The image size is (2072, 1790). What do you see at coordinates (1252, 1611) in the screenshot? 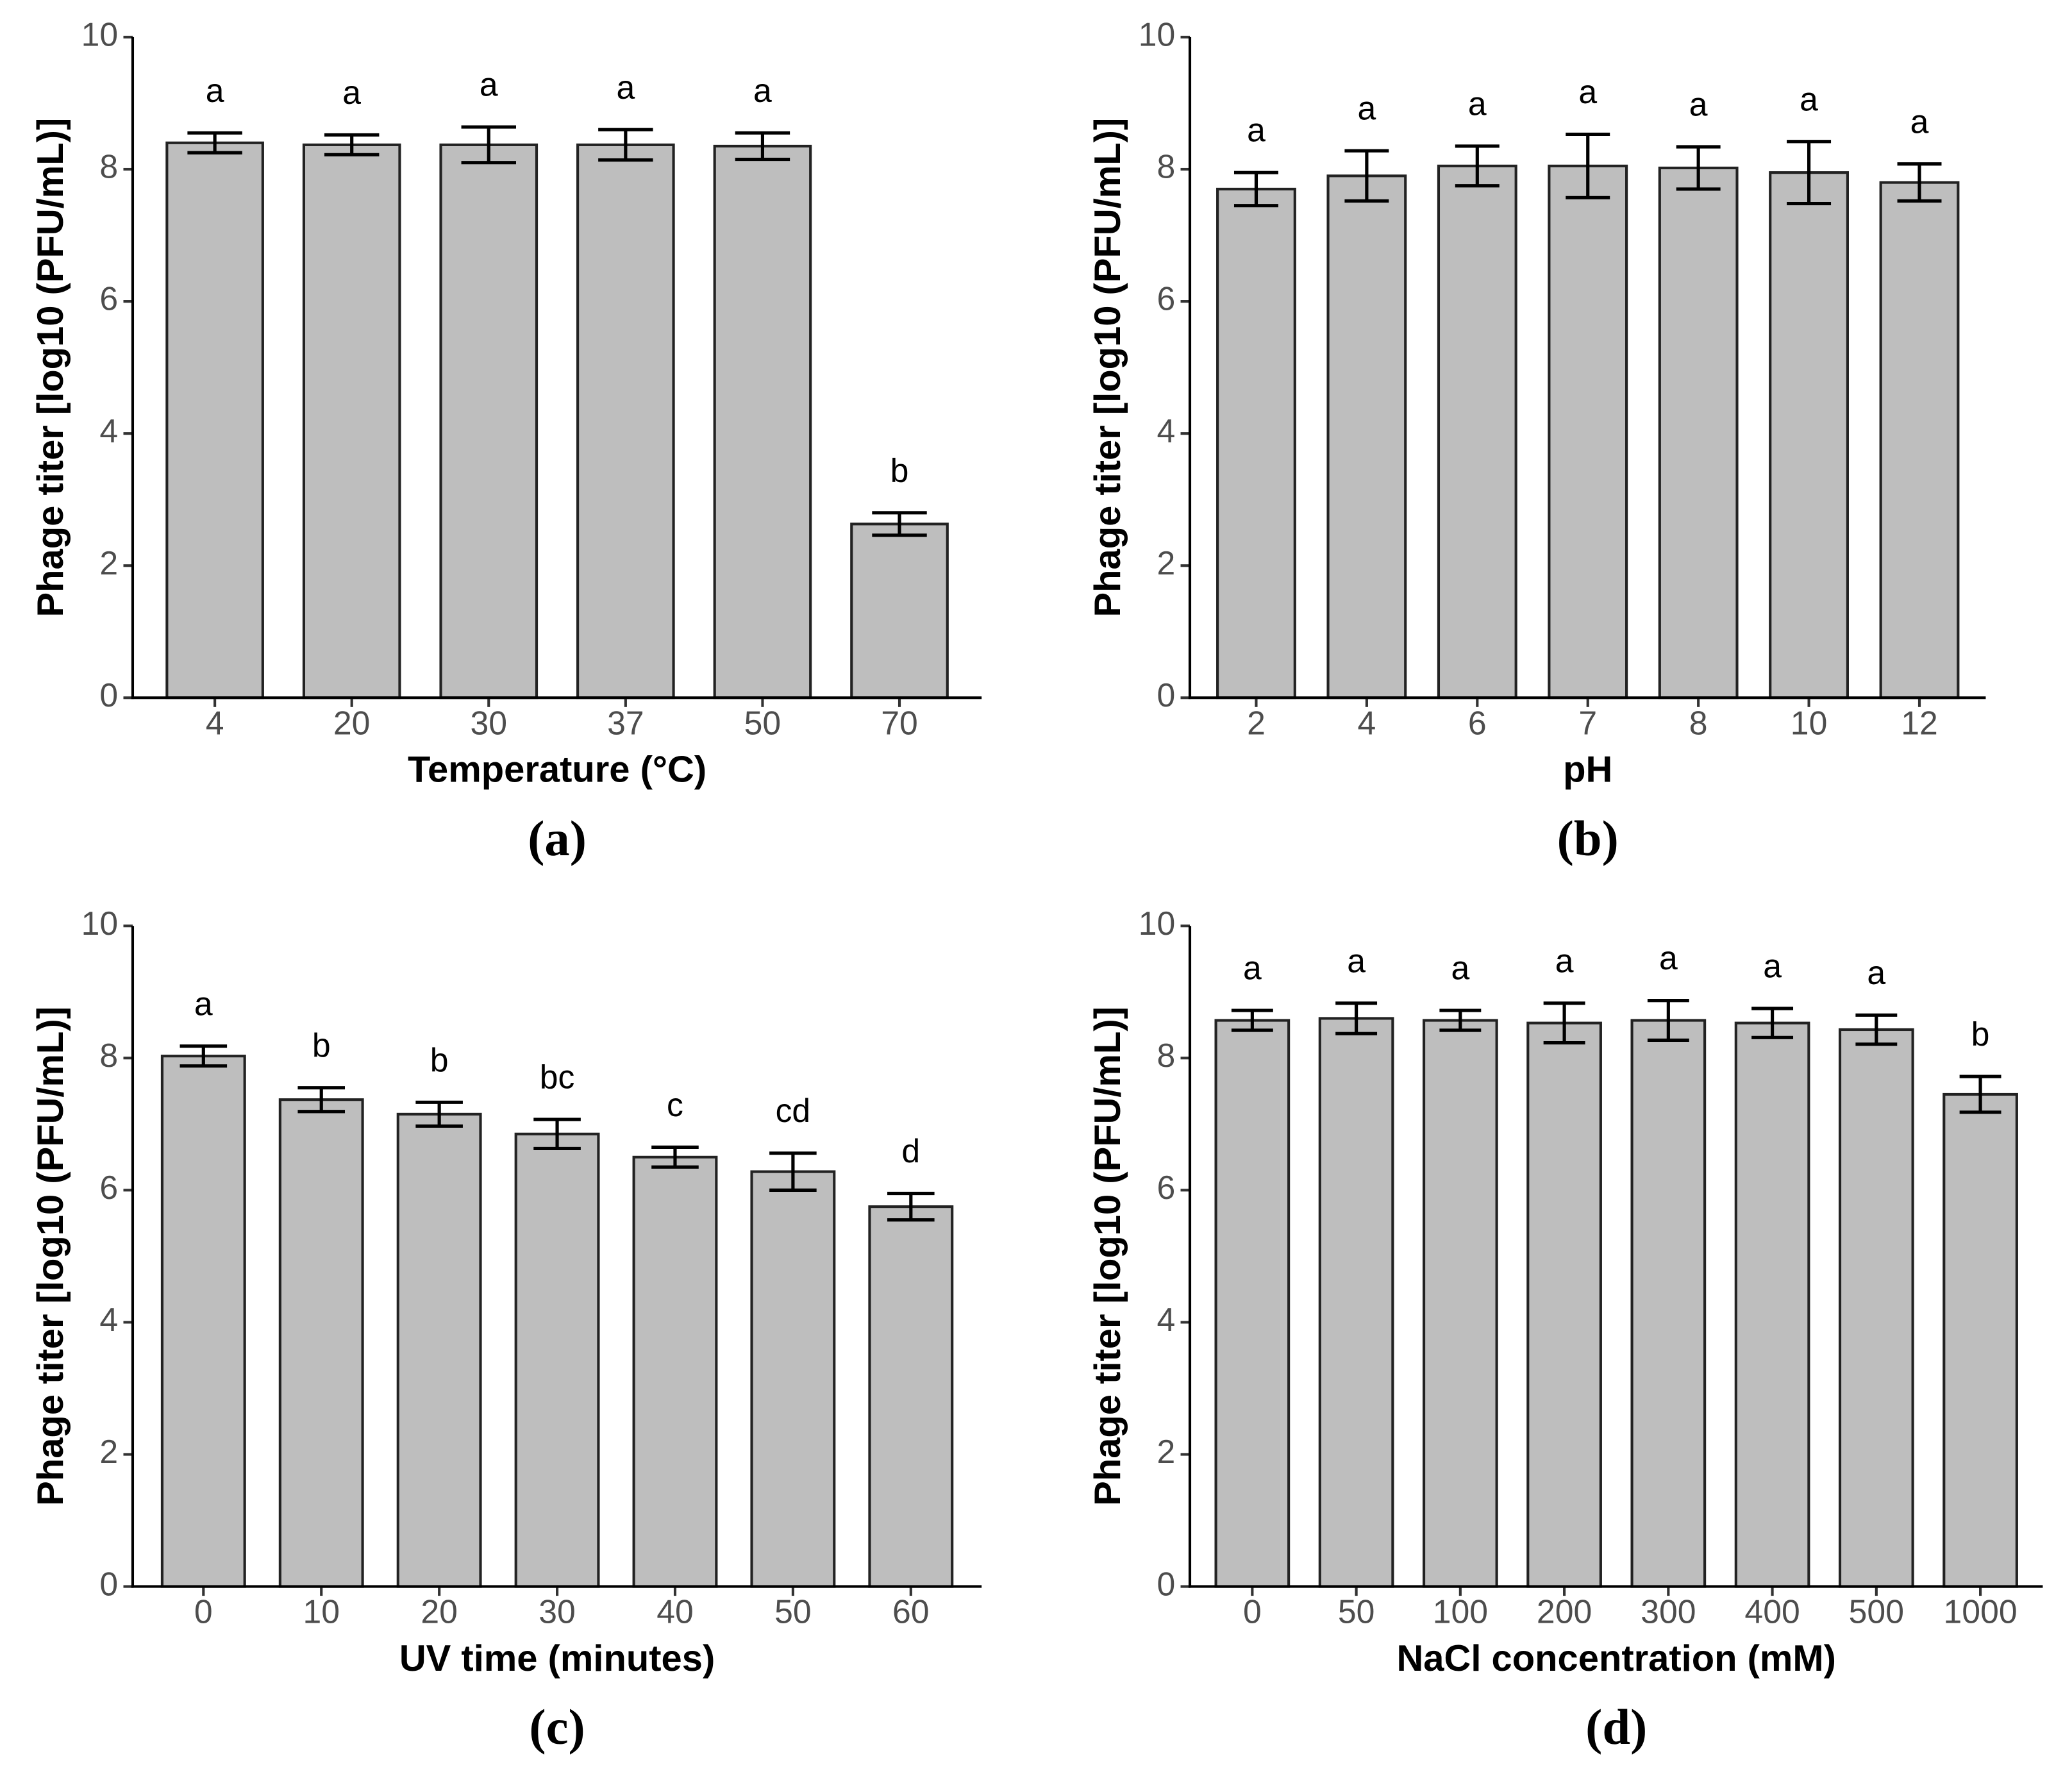
I see `x-tick-label: 0` at bounding box center [1252, 1611].